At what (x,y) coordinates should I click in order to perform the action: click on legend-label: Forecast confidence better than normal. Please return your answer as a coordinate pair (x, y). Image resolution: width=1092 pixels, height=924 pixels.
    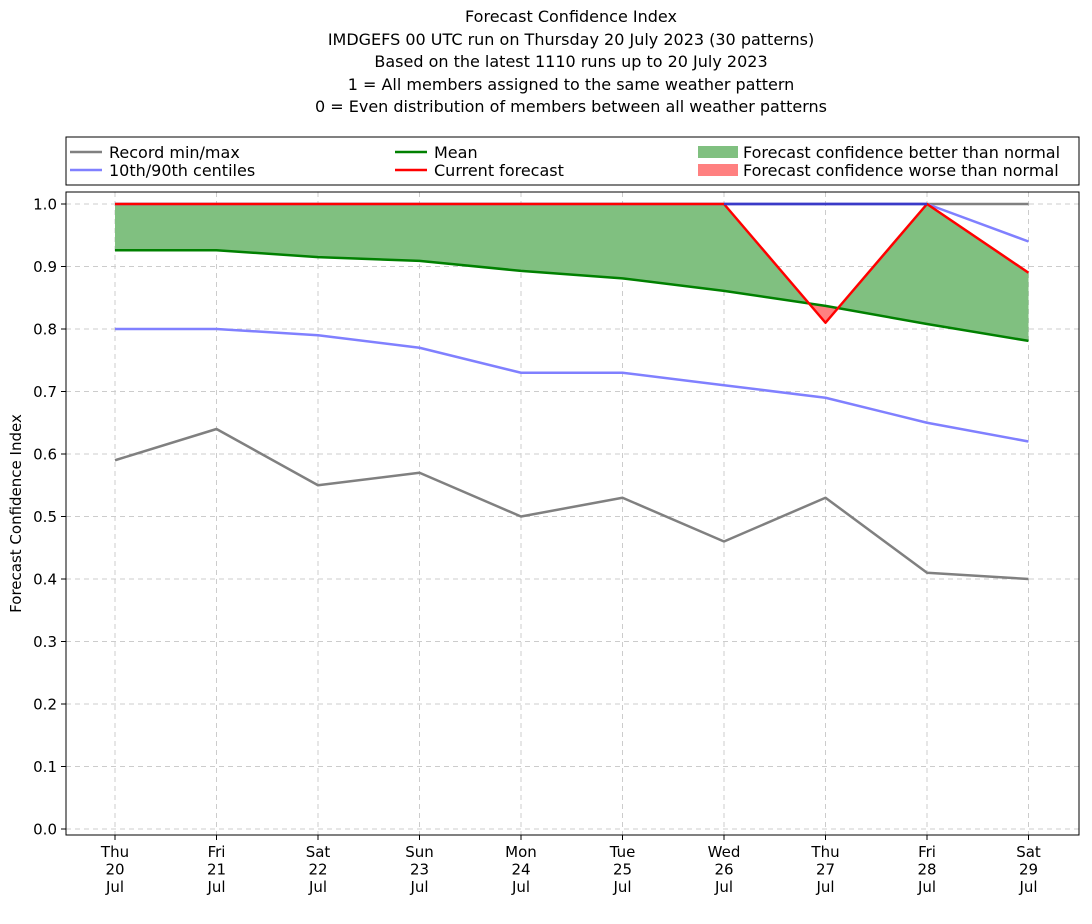
    Looking at the image, I should click on (901, 152).